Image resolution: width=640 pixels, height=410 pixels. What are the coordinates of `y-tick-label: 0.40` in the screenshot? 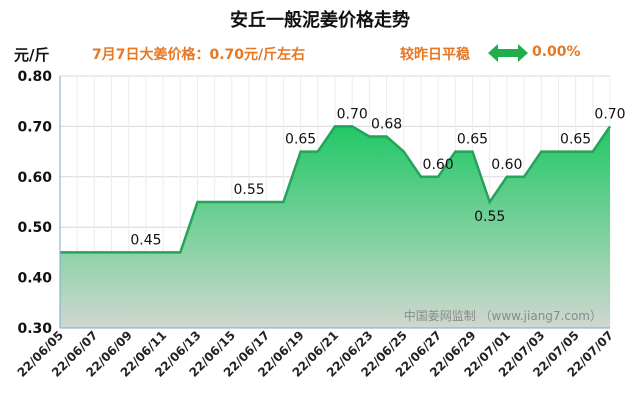 It's located at (34, 279).